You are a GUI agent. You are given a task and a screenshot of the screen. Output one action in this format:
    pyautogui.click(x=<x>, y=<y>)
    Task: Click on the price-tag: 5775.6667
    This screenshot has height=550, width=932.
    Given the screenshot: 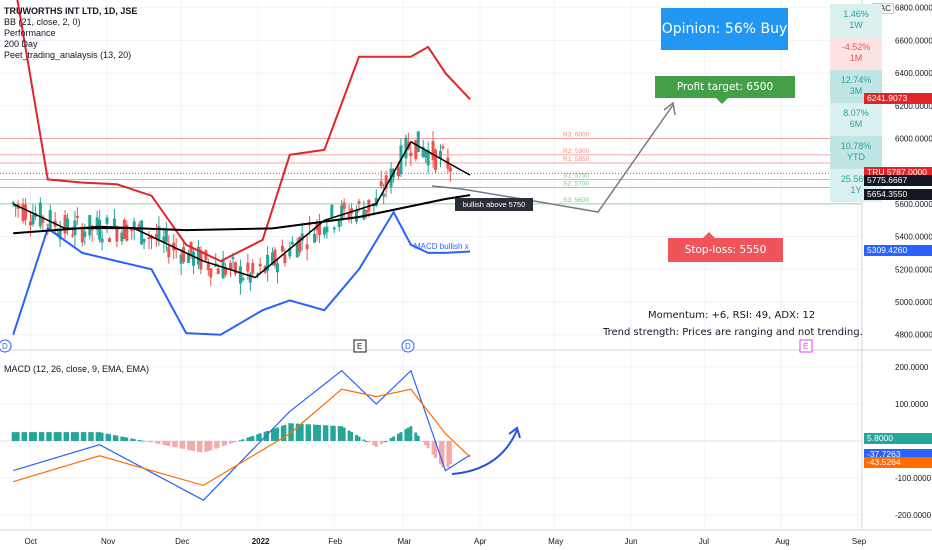 What is the action you would take?
    pyautogui.click(x=898, y=181)
    